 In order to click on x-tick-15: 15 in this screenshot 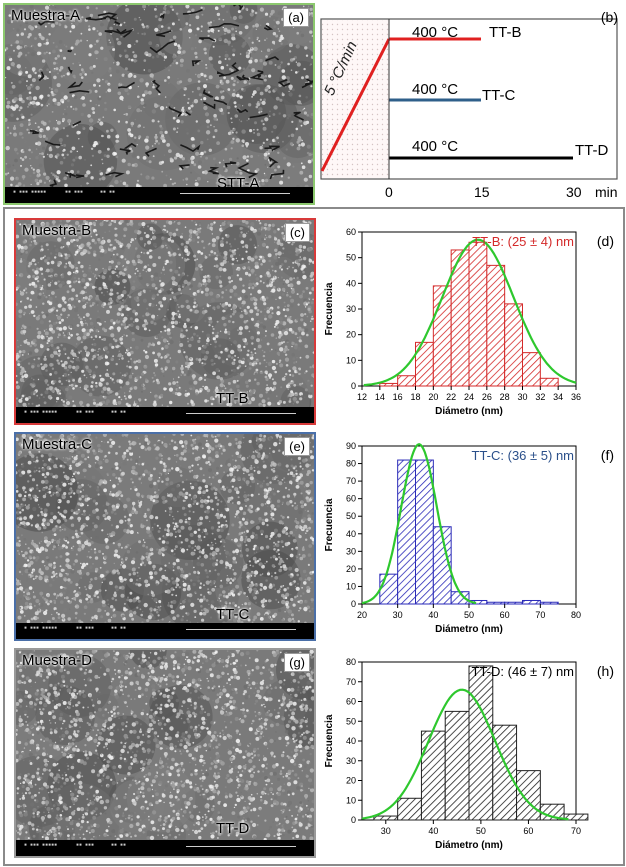, I will do `click(482, 192)`.